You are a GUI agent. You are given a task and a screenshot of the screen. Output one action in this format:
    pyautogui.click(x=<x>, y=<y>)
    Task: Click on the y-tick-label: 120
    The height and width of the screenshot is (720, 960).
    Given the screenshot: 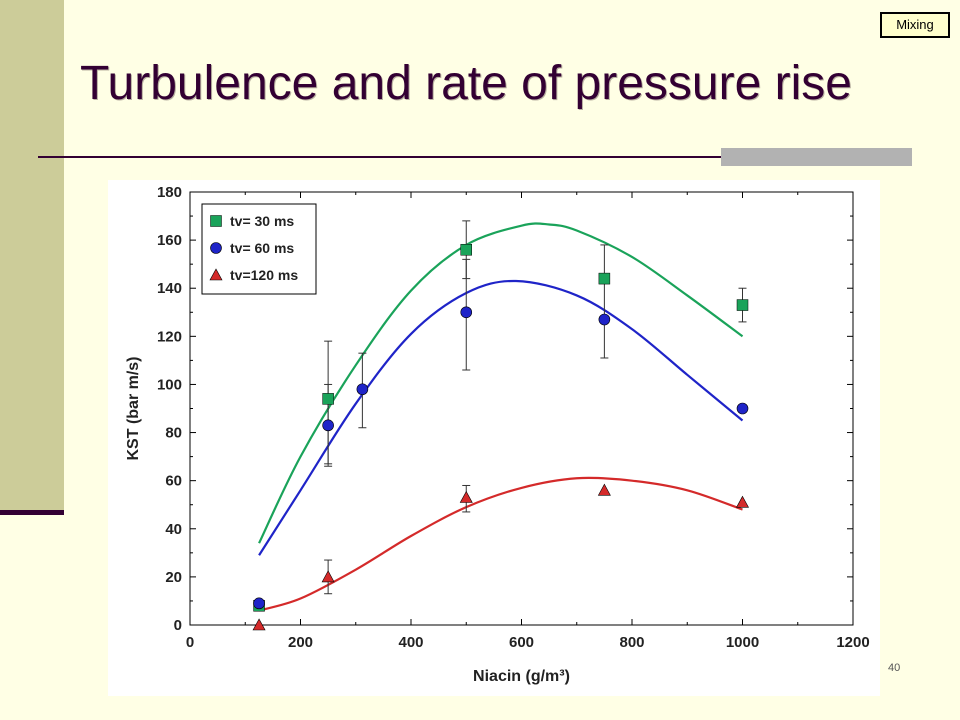 What is the action you would take?
    pyautogui.click(x=169, y=336)
    